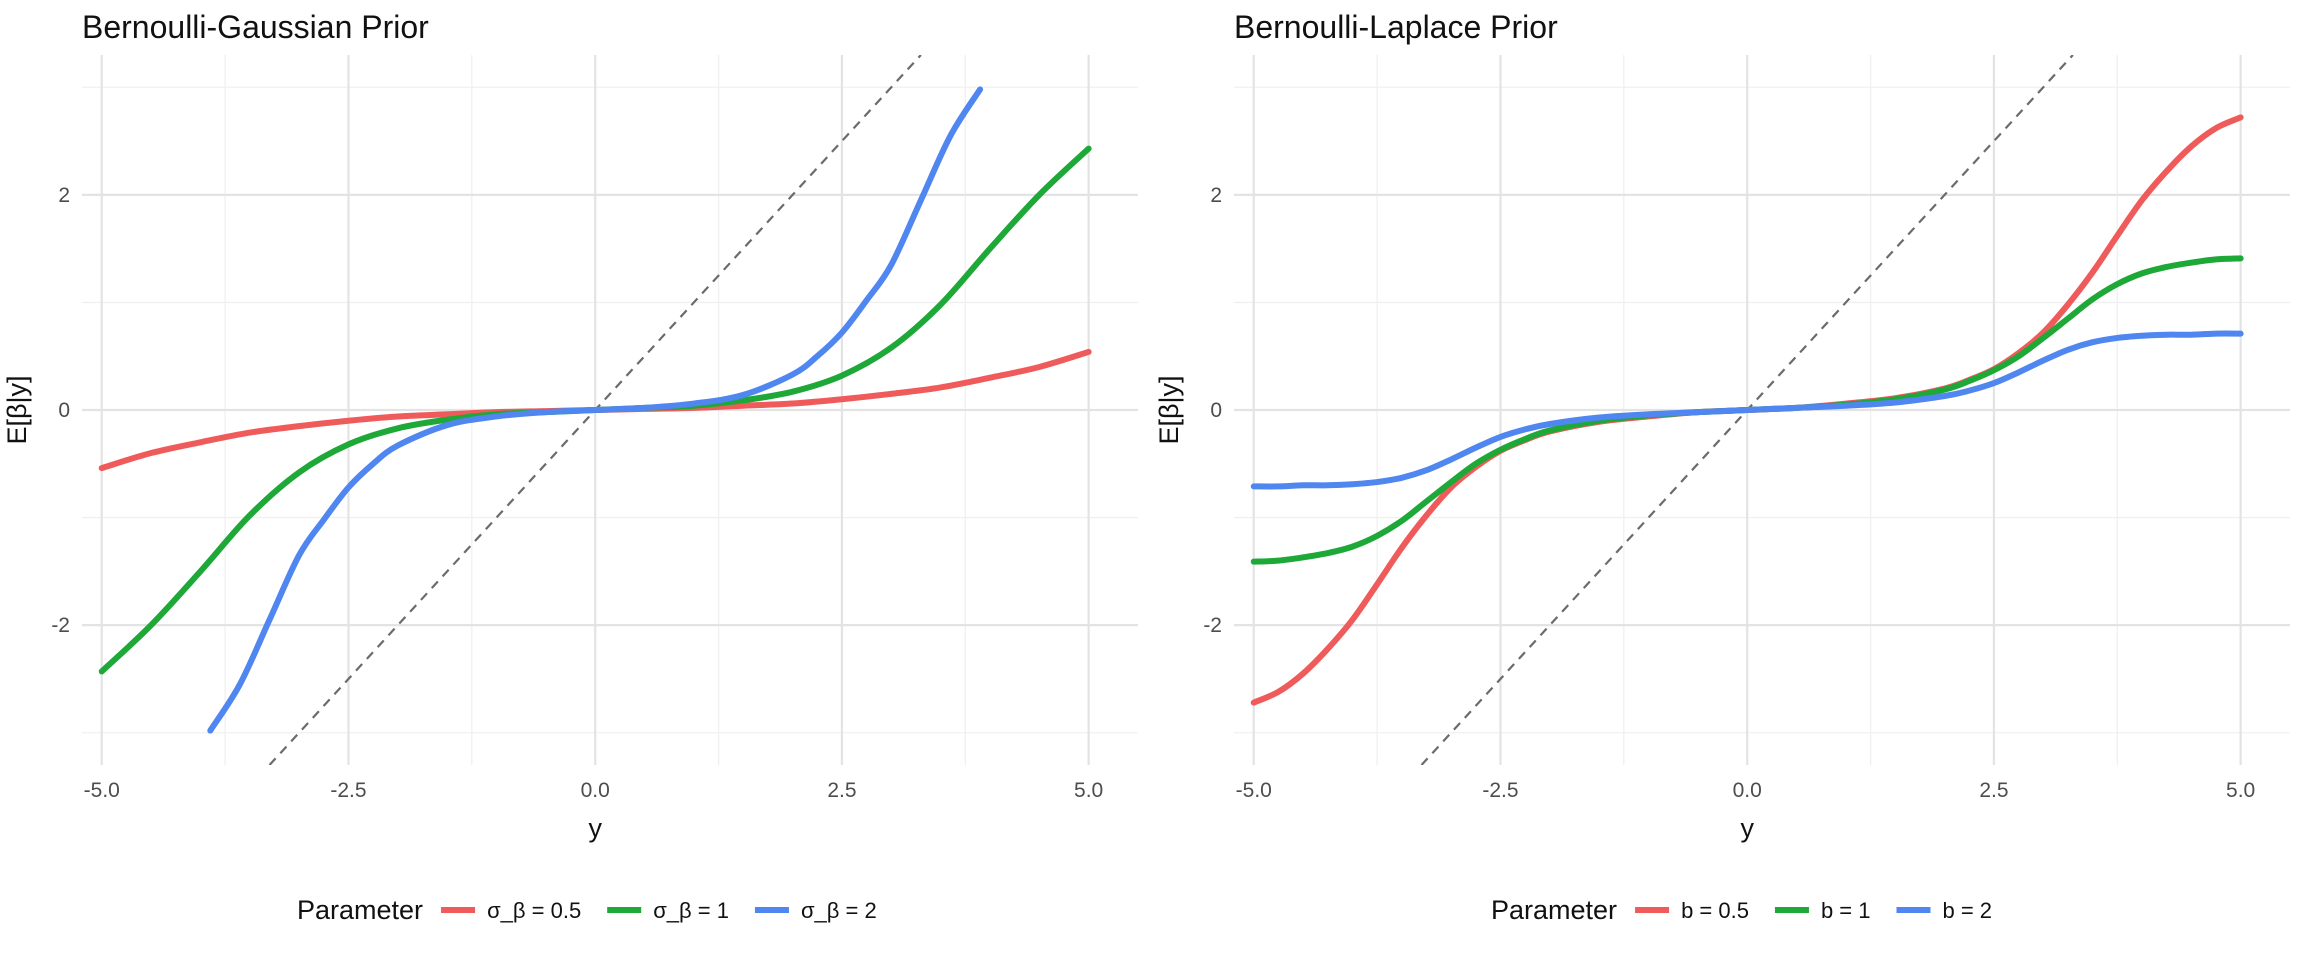 Image resolution: width=2304 pixels, height=960 pixels. What do you see at coordinates (1715, 910) in the screenshot?
I see `legend-label-1: b = 0.5` at bounding box center [1715, 910].